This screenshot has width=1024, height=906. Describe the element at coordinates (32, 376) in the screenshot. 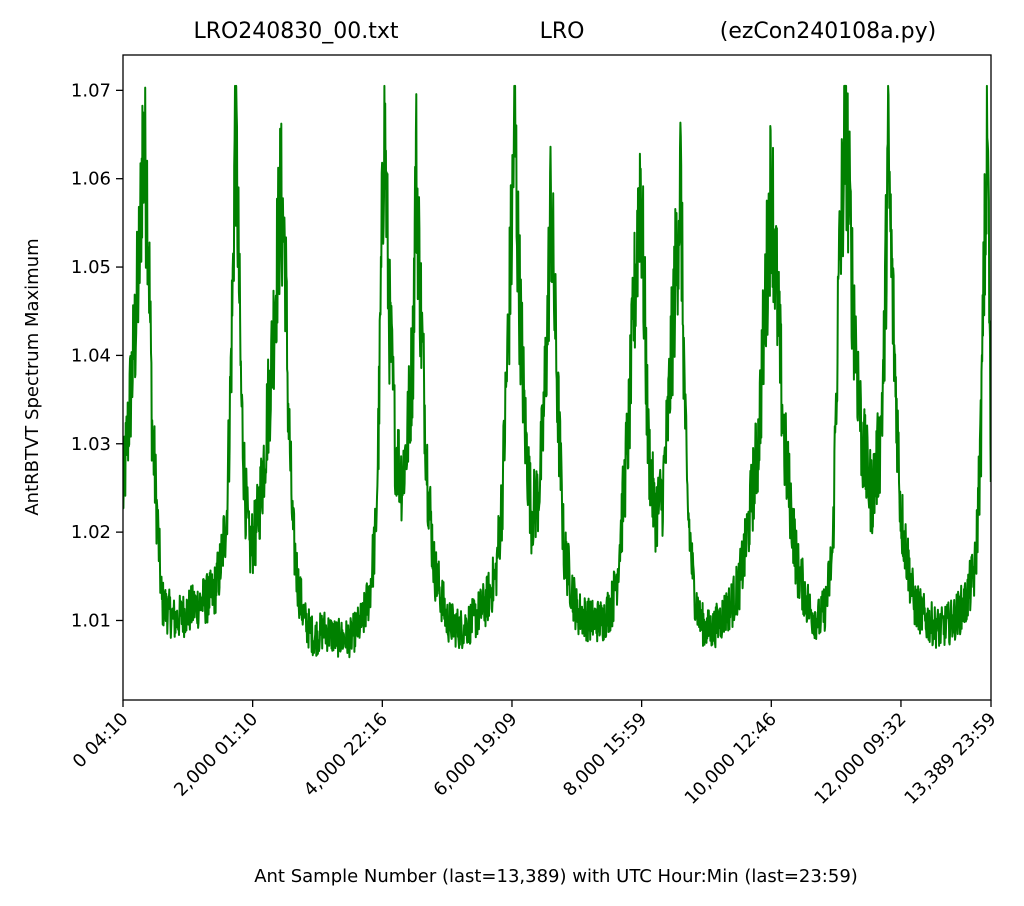

I see `y-axis-label: AntRBTVT Spectrum Maximum` at that location.